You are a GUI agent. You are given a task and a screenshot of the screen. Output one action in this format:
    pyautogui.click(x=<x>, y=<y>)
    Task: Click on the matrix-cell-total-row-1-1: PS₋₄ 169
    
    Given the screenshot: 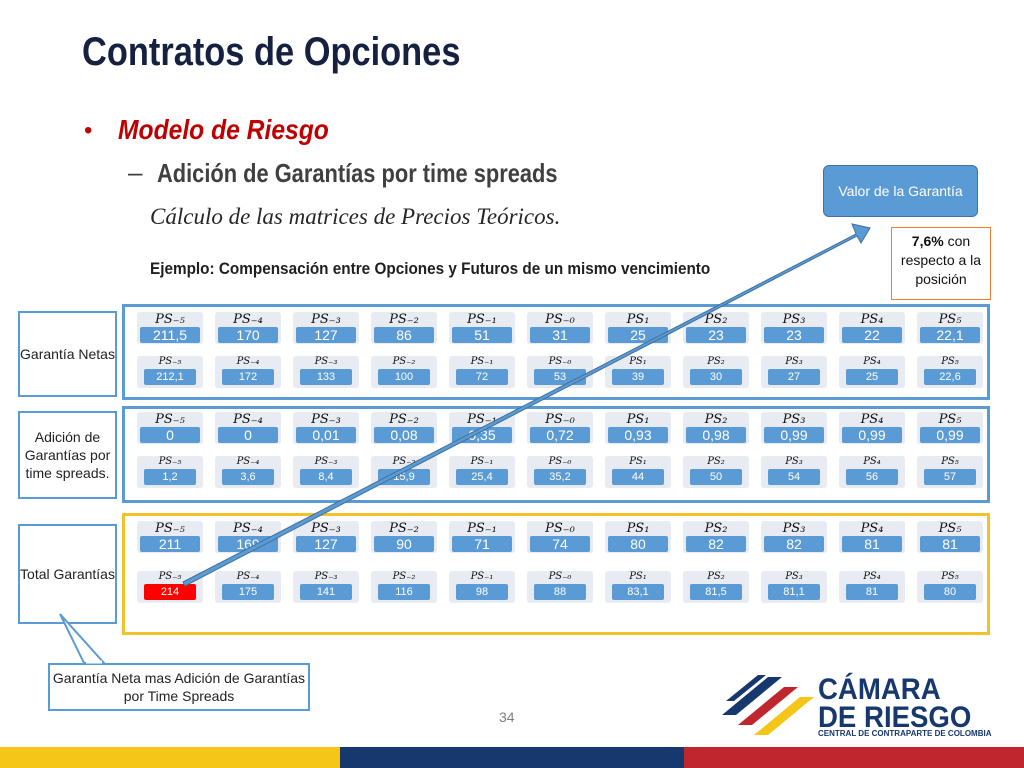 What is the action you would take?
    pyautogui.click(x=248, y=537)
    